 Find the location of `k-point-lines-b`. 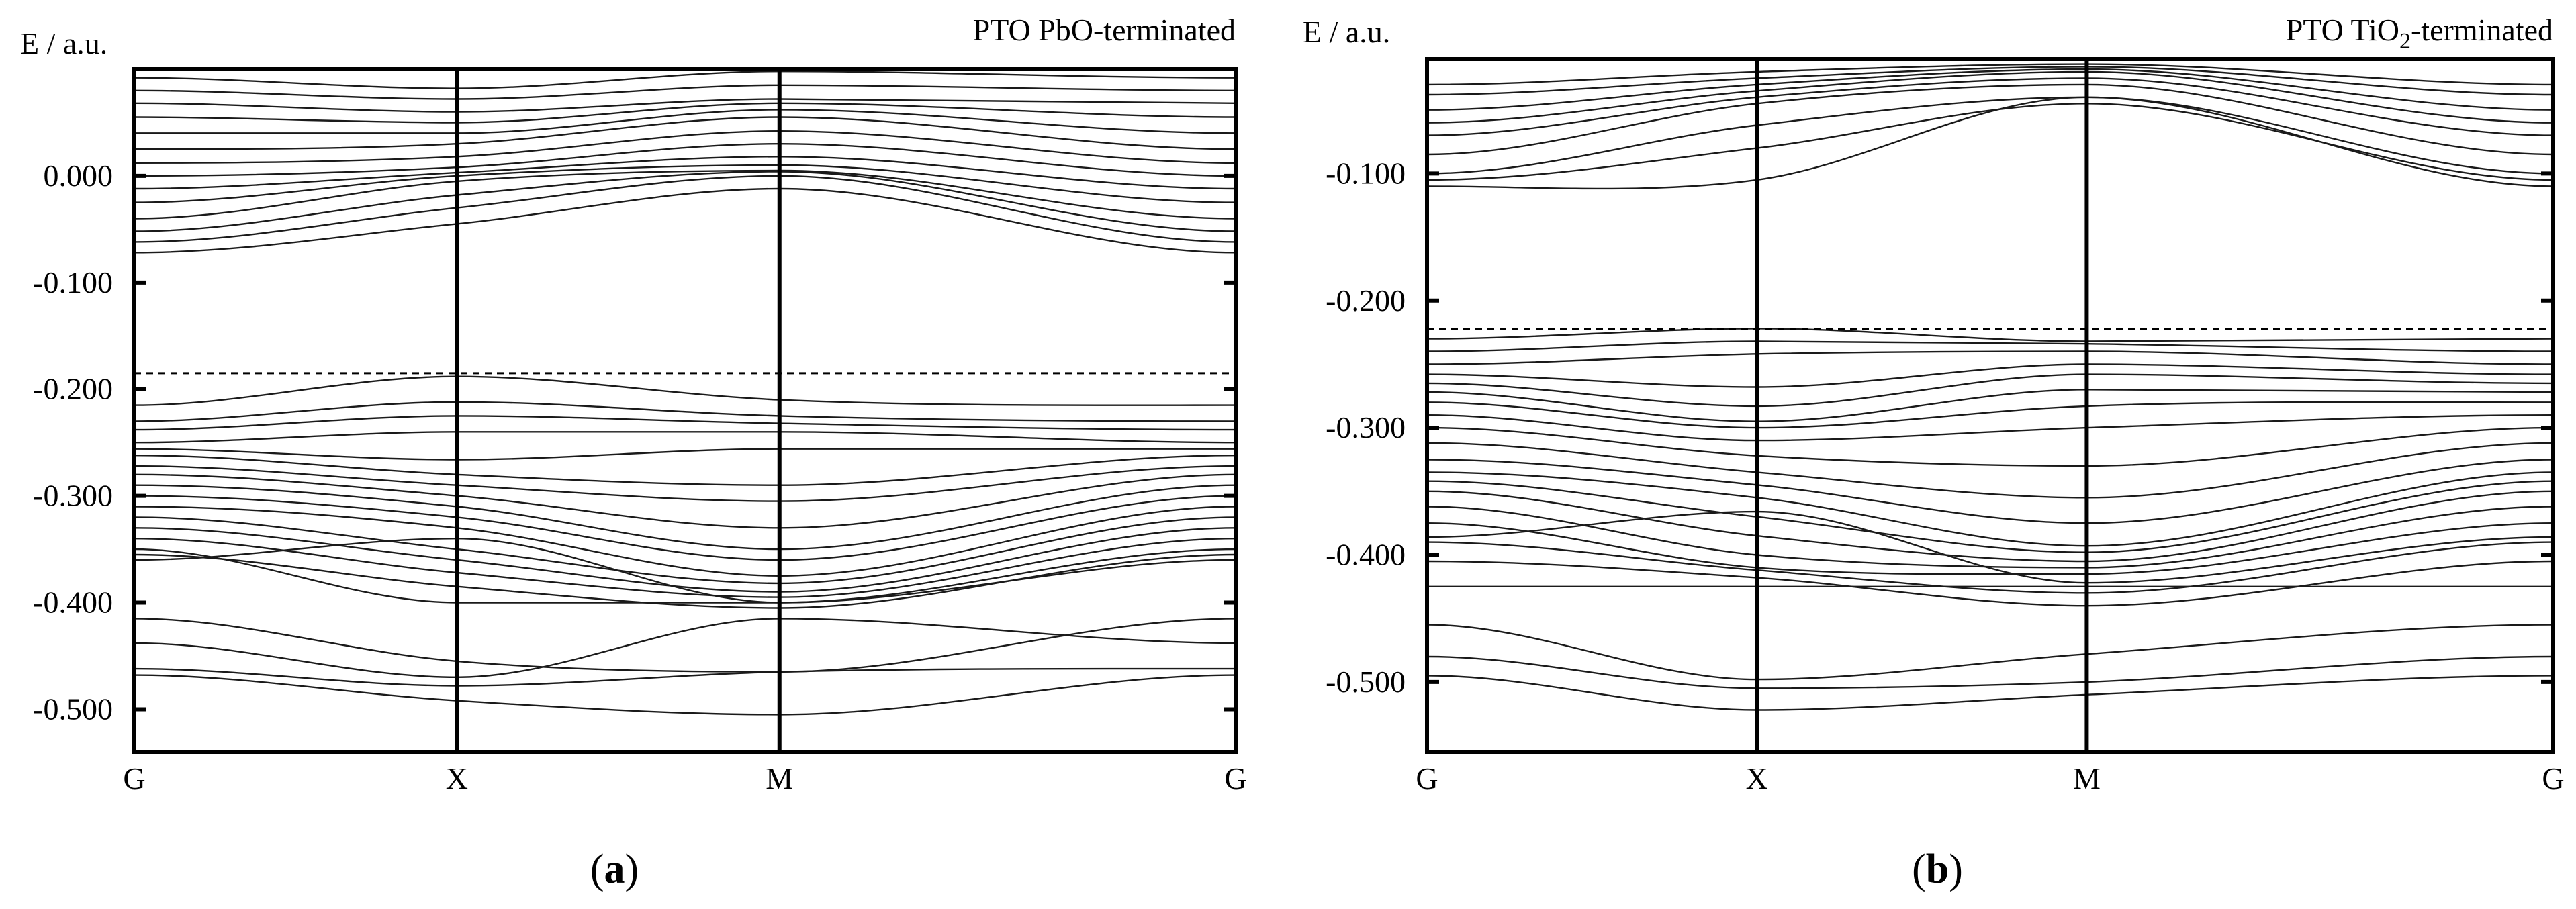

k-point-lines-b is located at coordinates (1922, 405).